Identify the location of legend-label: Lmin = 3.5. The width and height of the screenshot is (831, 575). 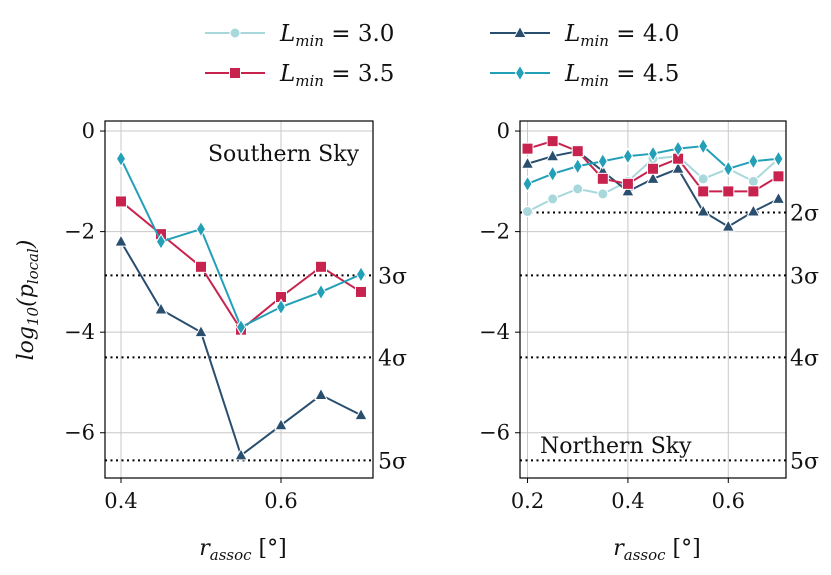
(336, 75).